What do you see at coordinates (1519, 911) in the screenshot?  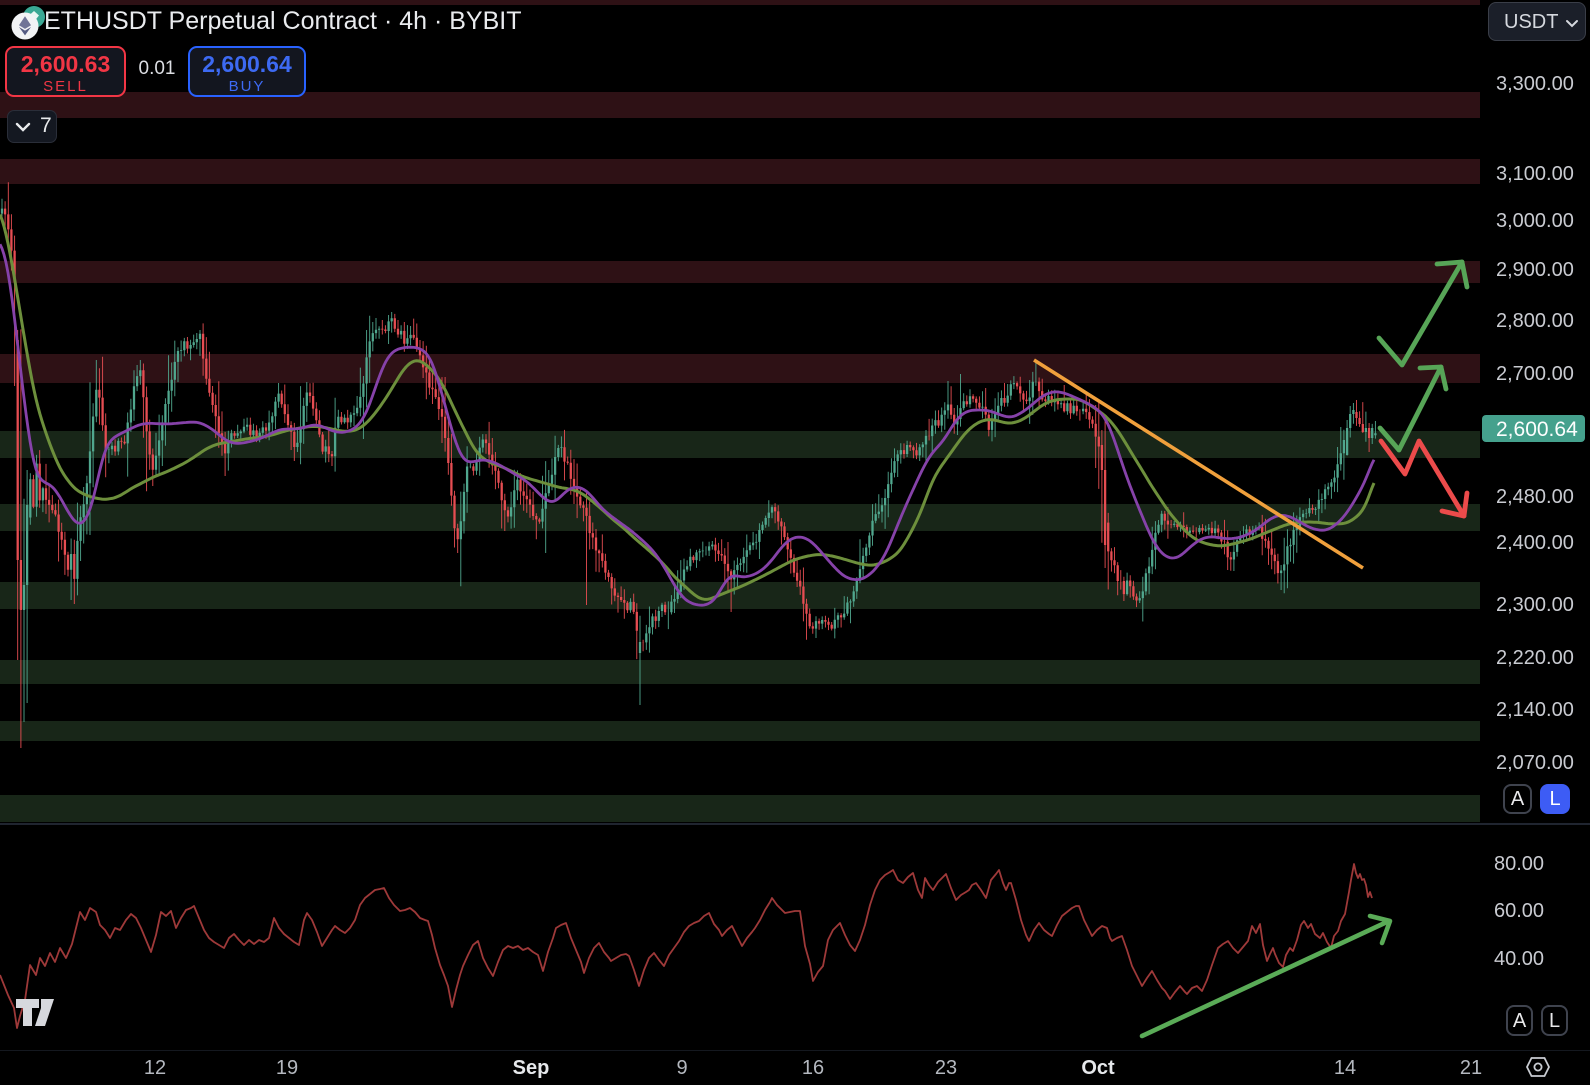 I see `svg-text: 60.00` at bounding box center [1519, 911].